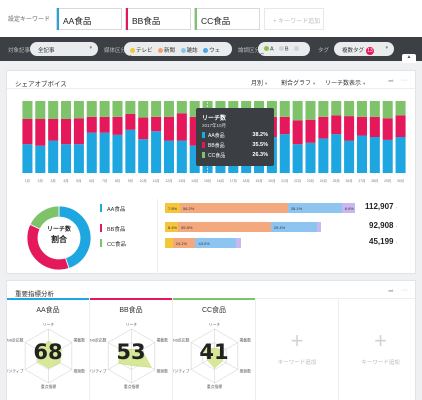 Image resolution: width=422 pixels, height=400 pixels. Describe the element at coordinates (369, 241) in the screenshot. I see `total-value: 45,199 ›` at that location.